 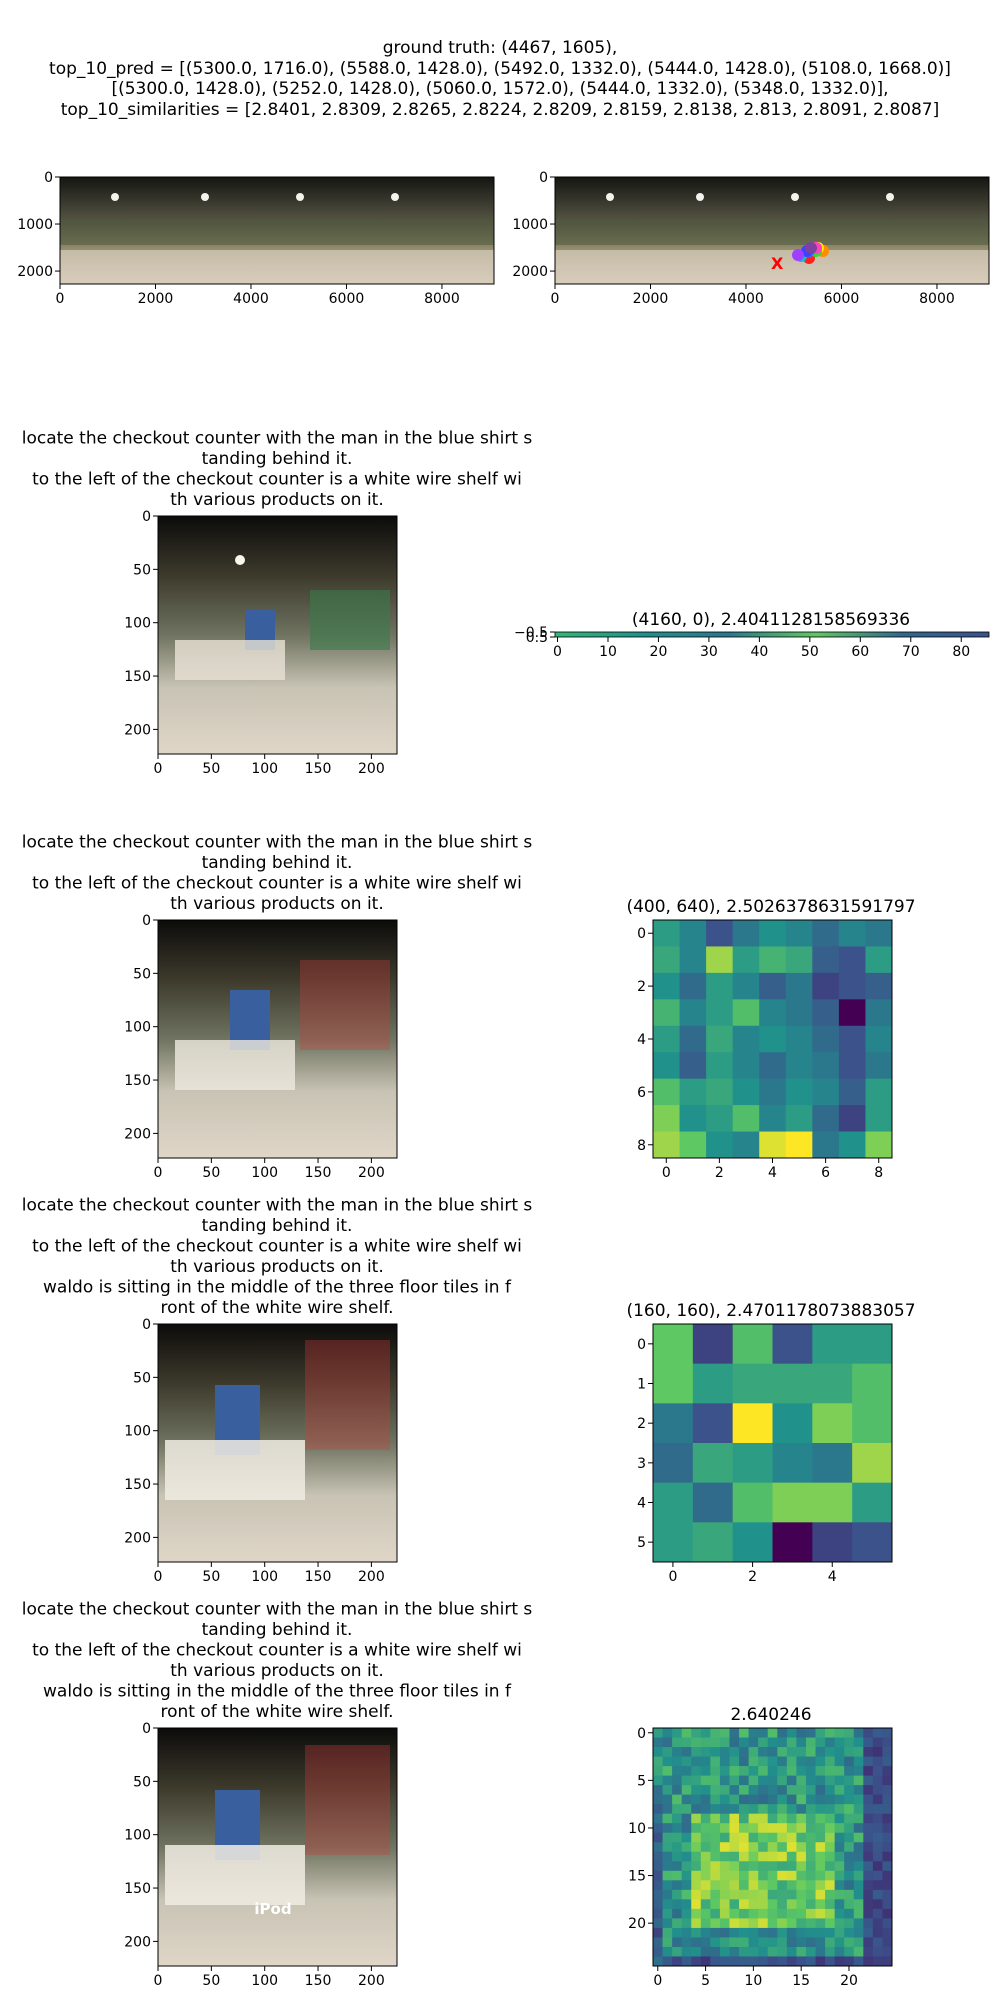 What do you see at coordinates (211, 1173) in the screenshot?
I see `crop-2-xtick-label: 50` at bounding box center [211, 1173].